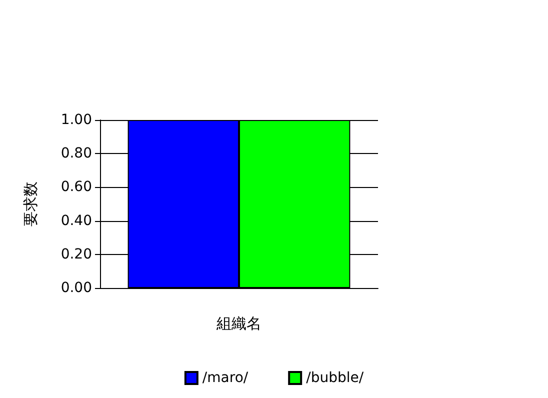 The width and height of the screenshot is (548, 398). What do you see at coordinates (76, 154) in the screenshot?
I see `y-tick-label: 0.80` at bounding box center [76, 154].